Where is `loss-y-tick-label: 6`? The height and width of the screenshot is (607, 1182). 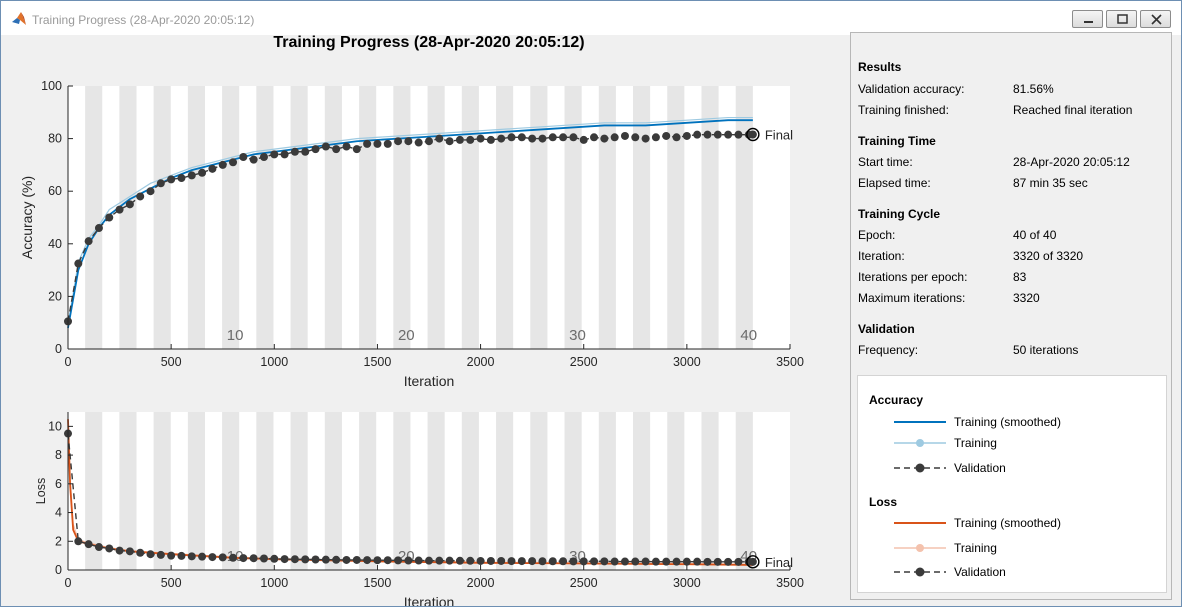 loss-y-tick-label: 6 is located at coordinates (58, 484).